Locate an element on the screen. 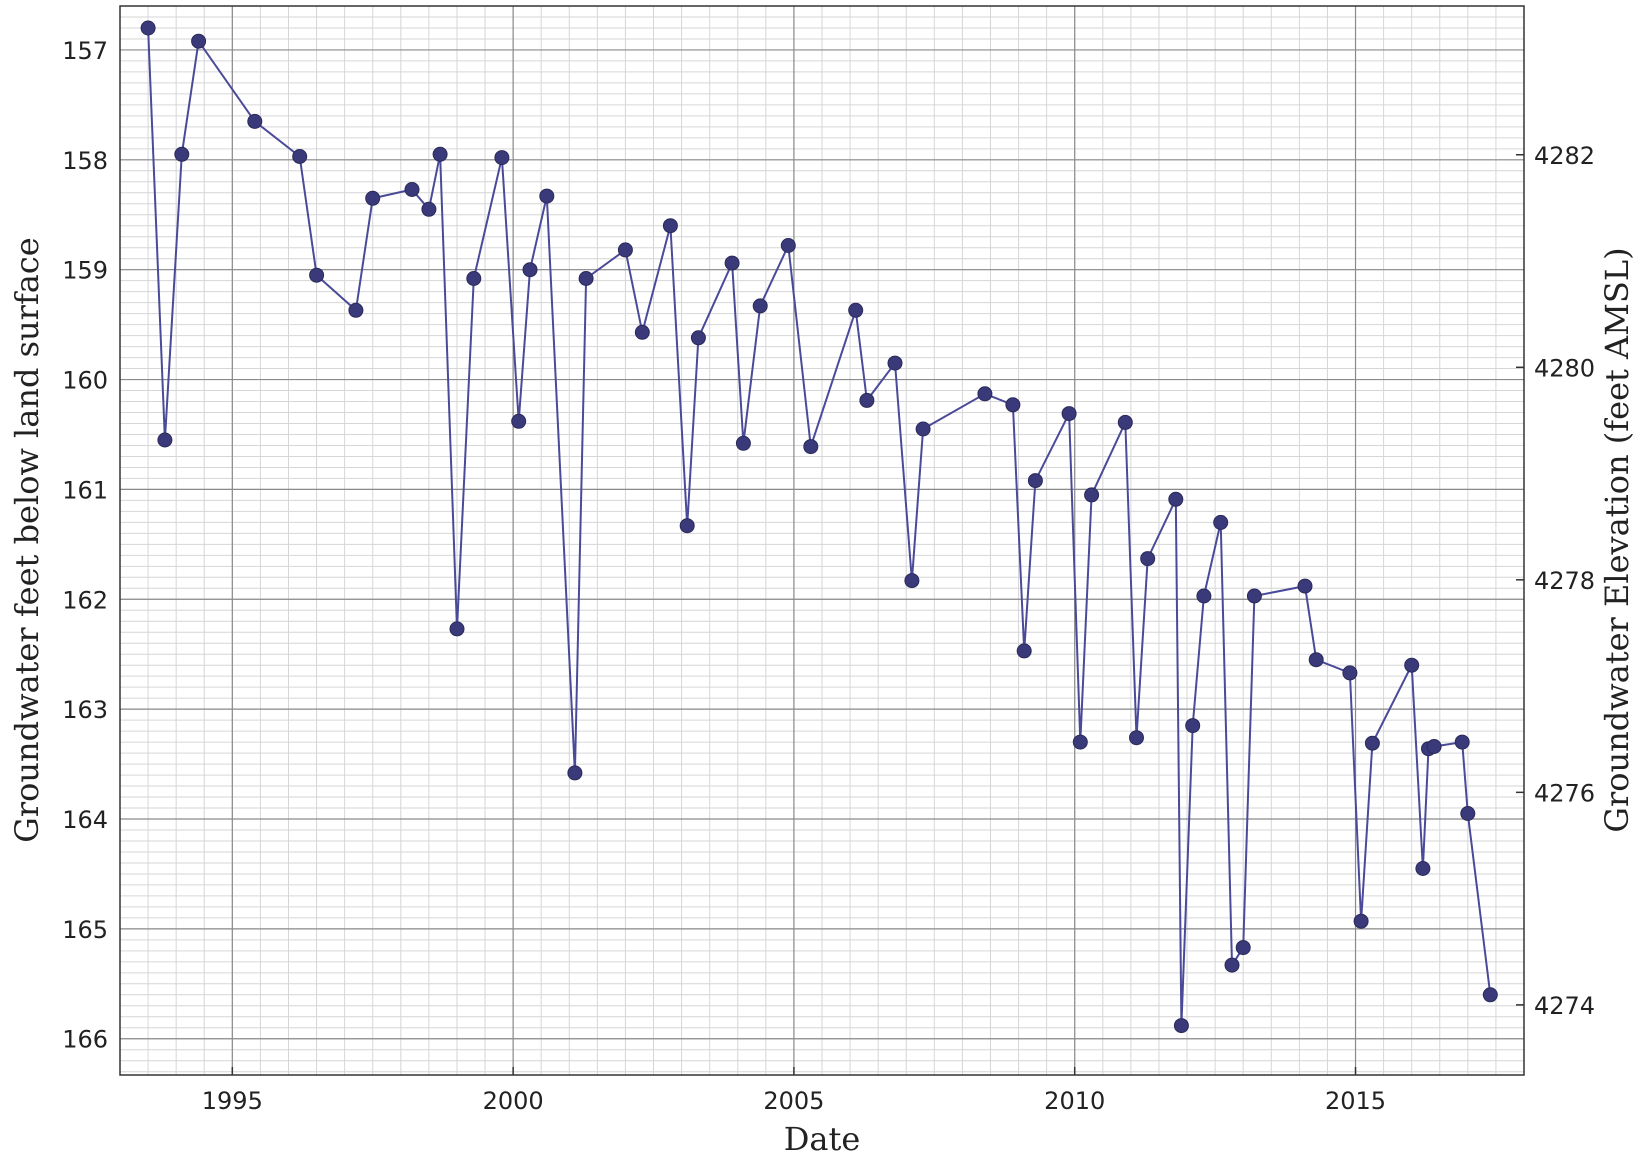 This screenshot has width=1646, height=1161. x-tick-label: 2000 is located at coordinates (513, 1101).